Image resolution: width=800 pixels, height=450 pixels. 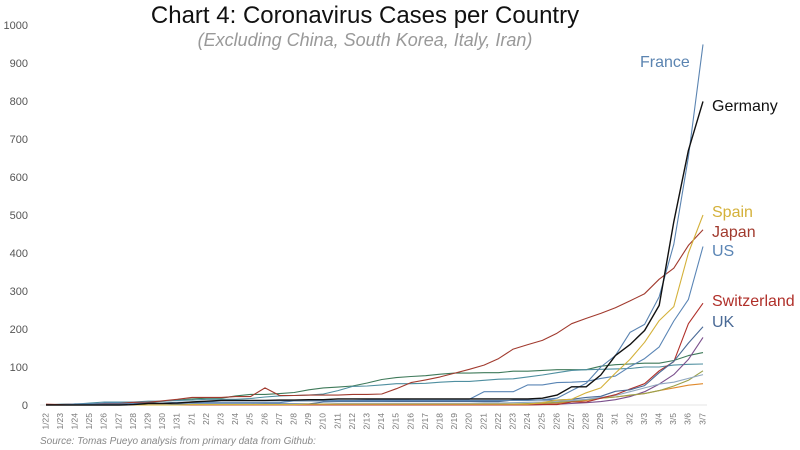 I want to click on x-tick-label: 3/1, so click(x=615, y=419).